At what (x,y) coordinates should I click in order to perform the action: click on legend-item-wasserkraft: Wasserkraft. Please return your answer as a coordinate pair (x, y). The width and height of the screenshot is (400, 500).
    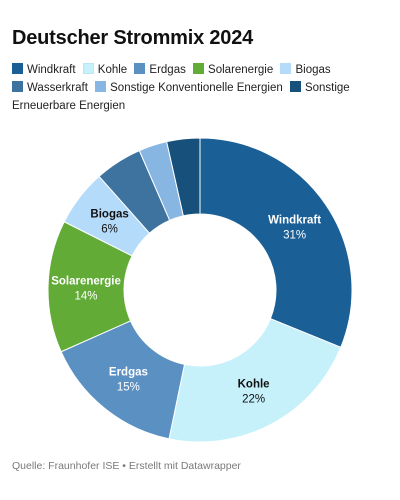
    Looking at the image, I should click on (50, 87).